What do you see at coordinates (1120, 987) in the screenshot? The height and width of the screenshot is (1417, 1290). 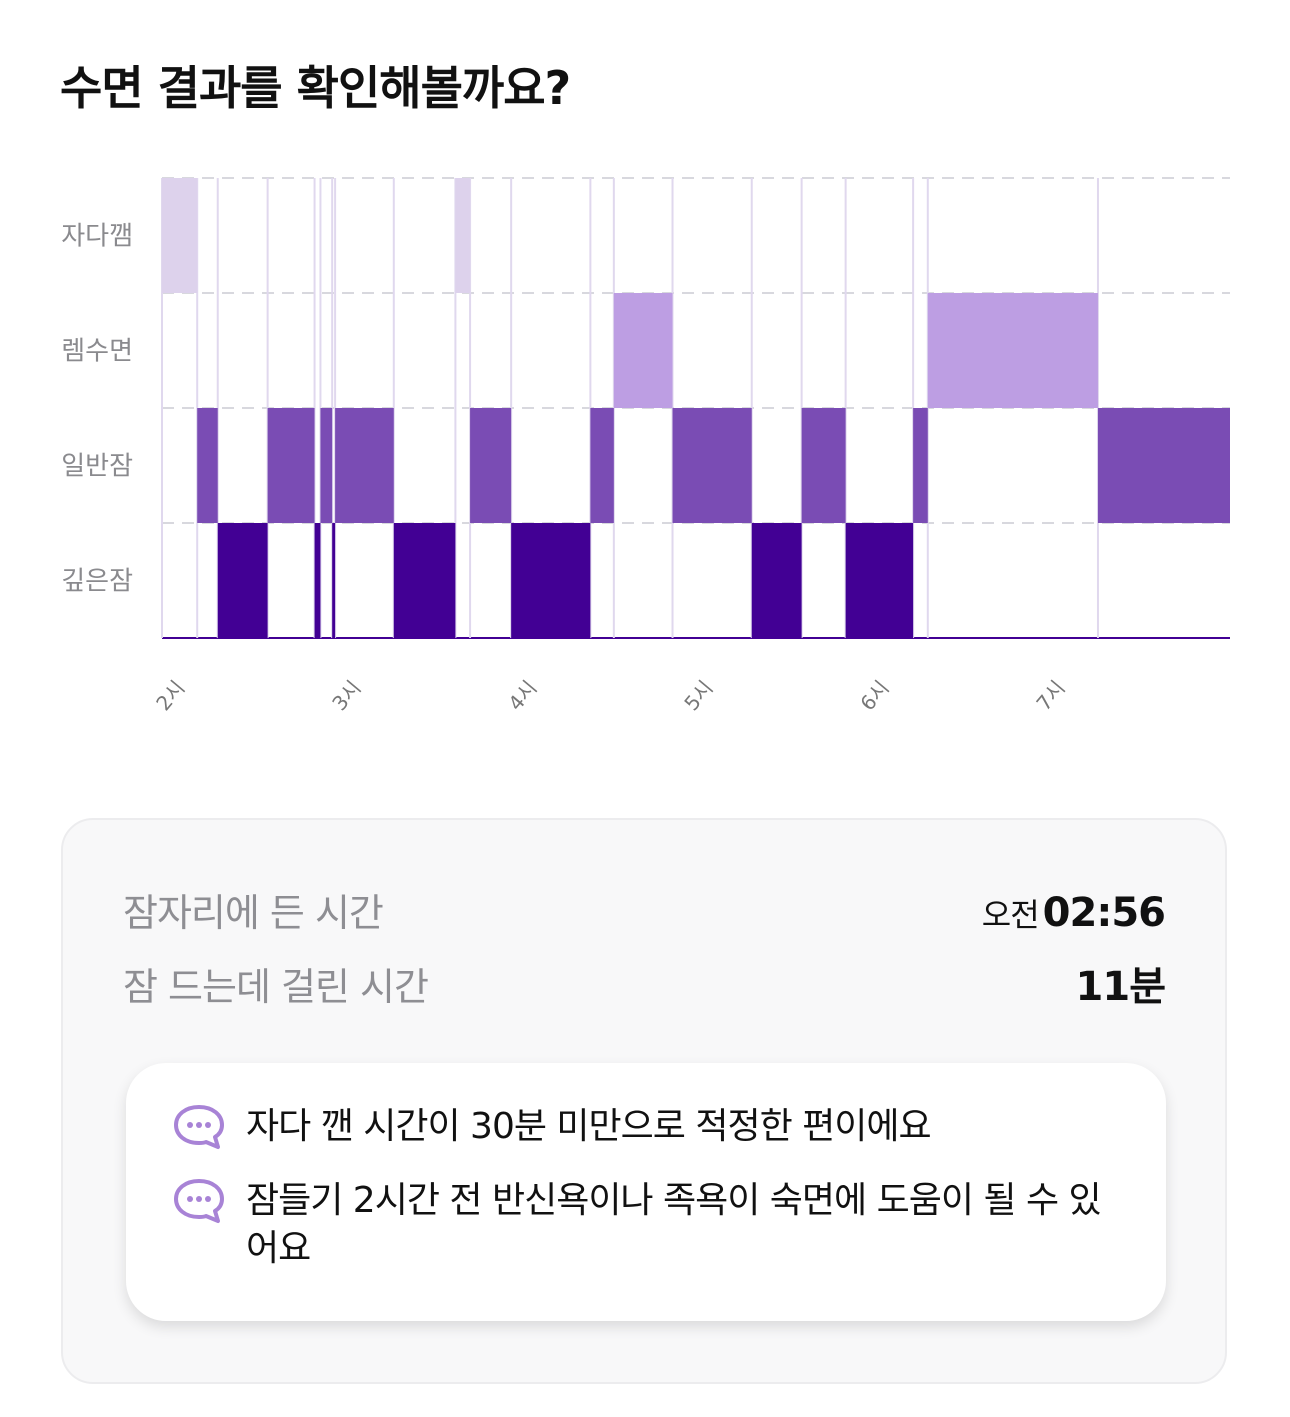 I see `latency-value: 11분` at bounding box center [1120, 987].